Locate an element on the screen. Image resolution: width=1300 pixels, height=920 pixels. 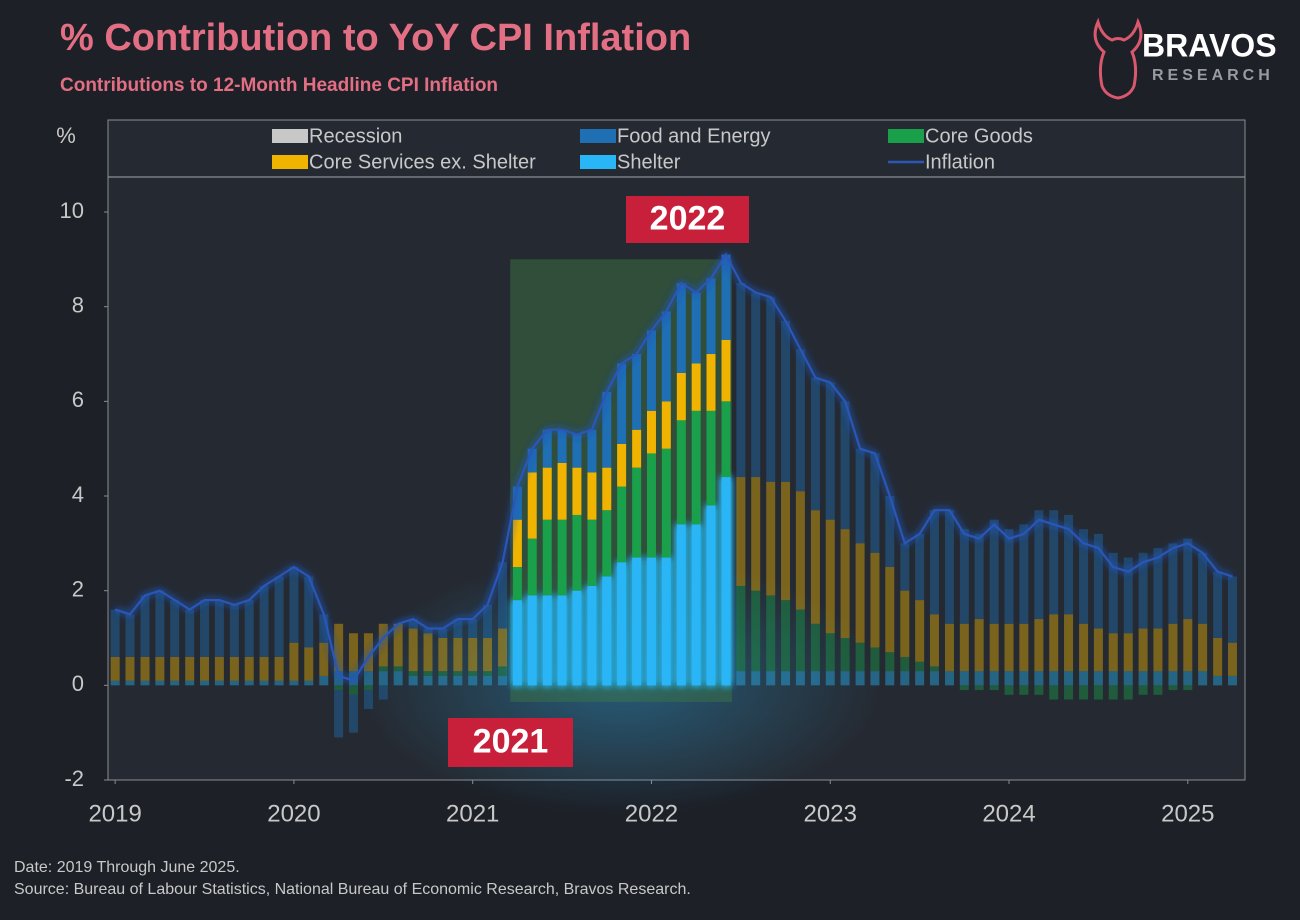
logo-icon is located at coordinates (1118, 58).